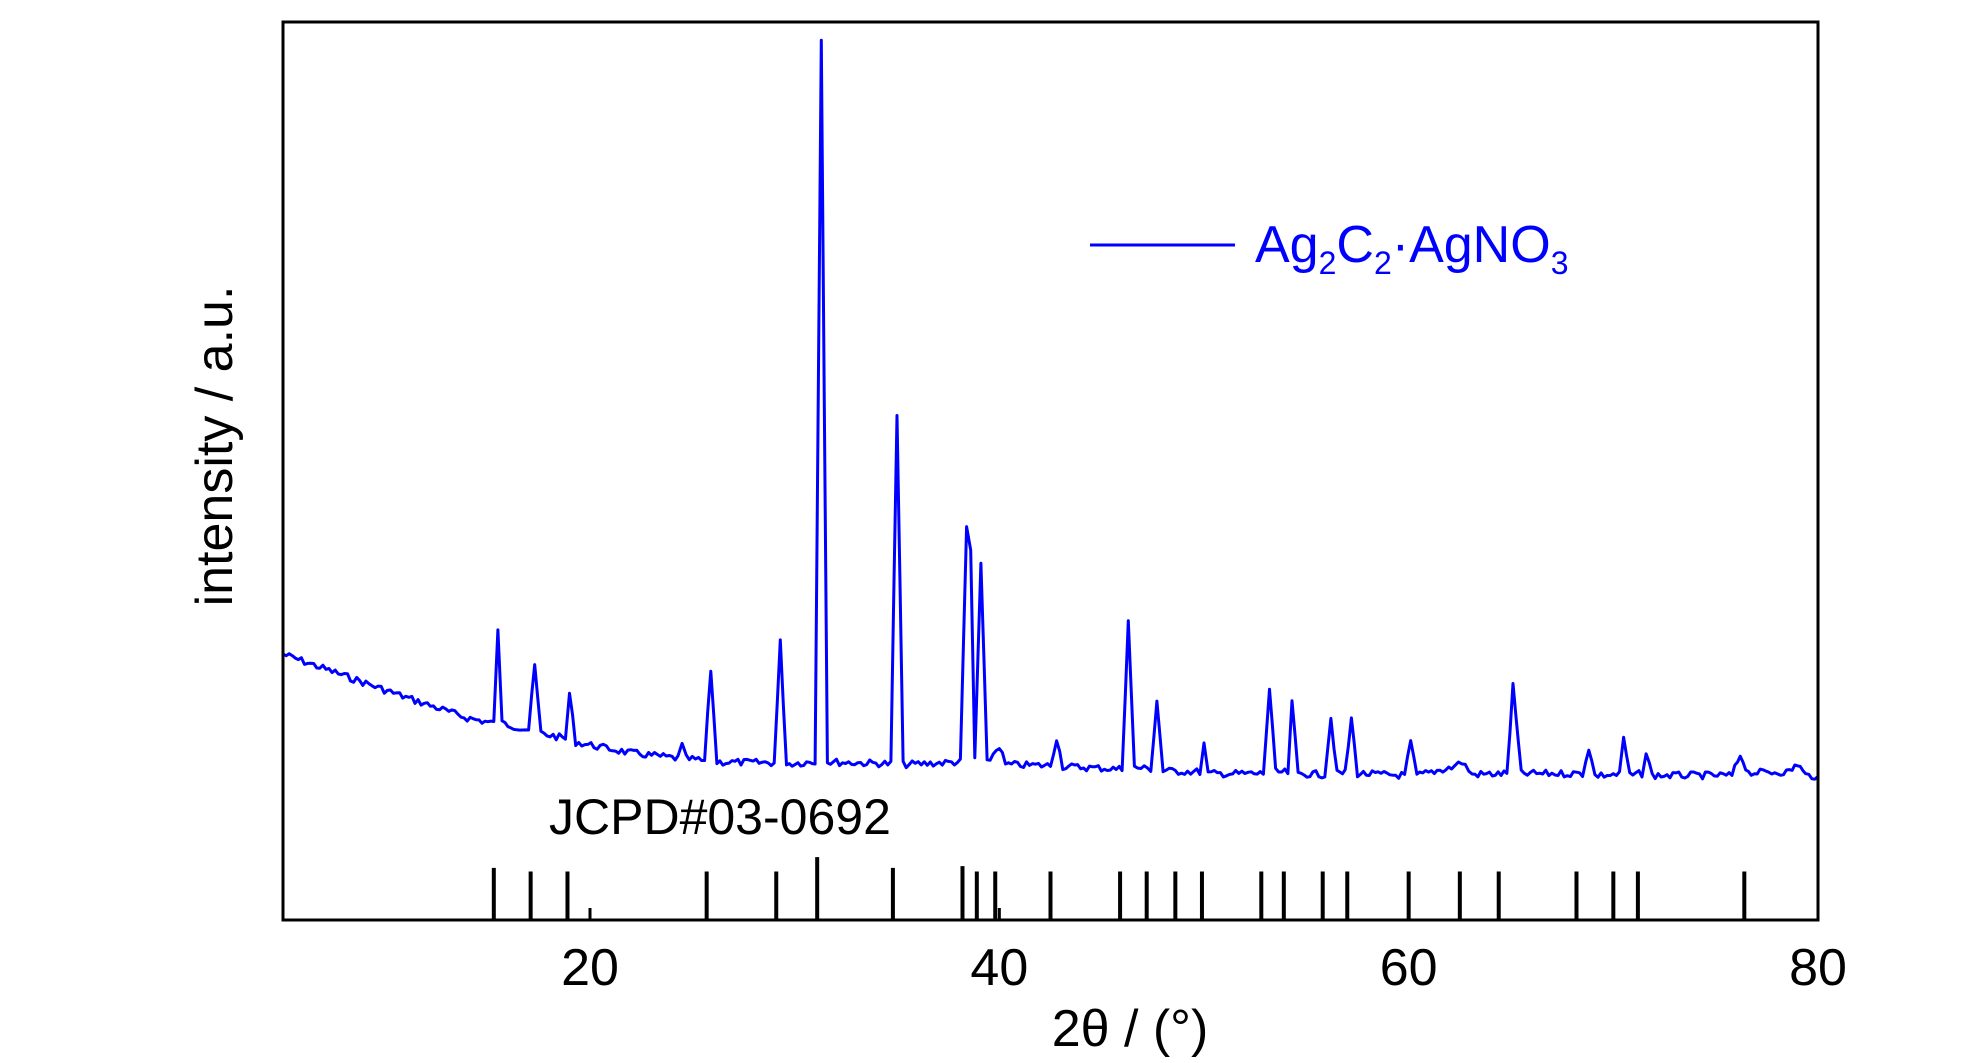  What do you see at coordinates (1119, 888) in the screenshot?
I see `reference-lines` at bounding box center [1119, 888].